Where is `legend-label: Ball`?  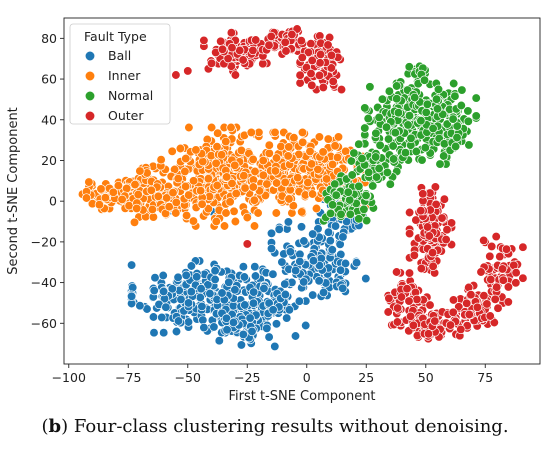 legend-label: Ball is located at coordinates (119, 55).